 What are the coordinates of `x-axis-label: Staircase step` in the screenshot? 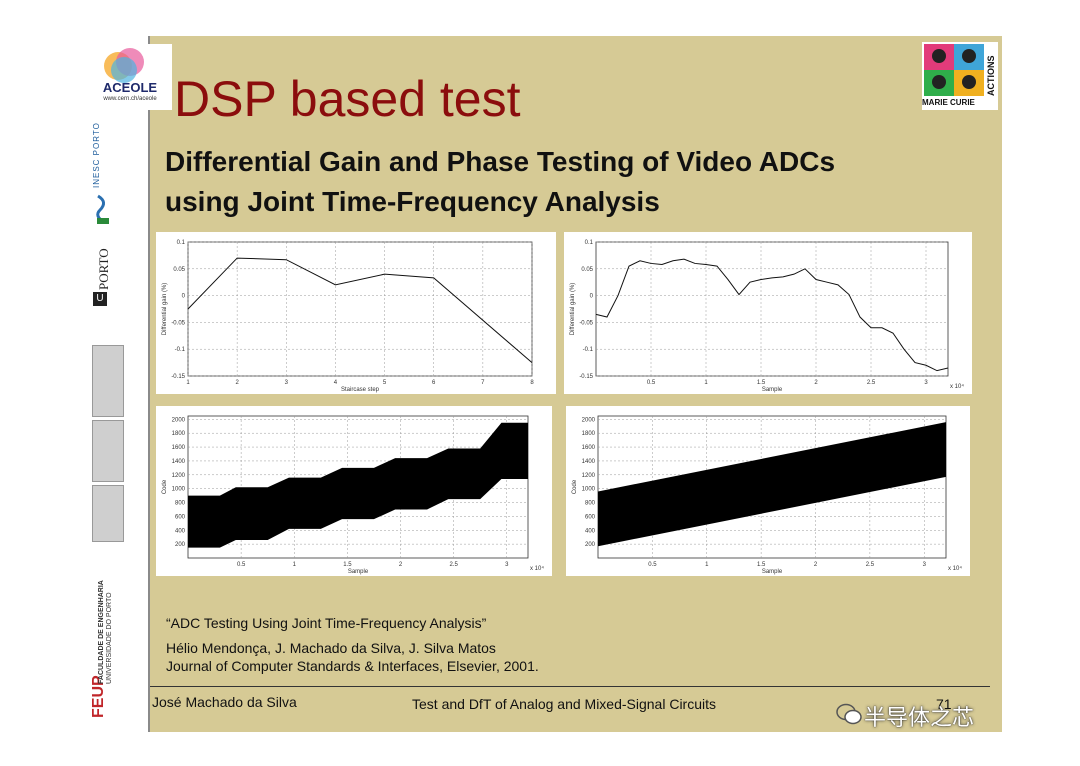 It's located at (360, 390).